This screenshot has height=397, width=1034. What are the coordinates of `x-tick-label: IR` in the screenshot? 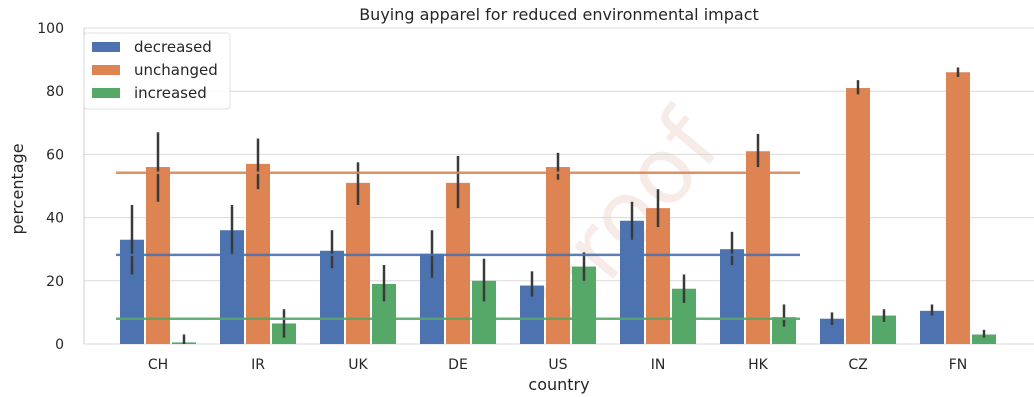 It's located at (258, 365).